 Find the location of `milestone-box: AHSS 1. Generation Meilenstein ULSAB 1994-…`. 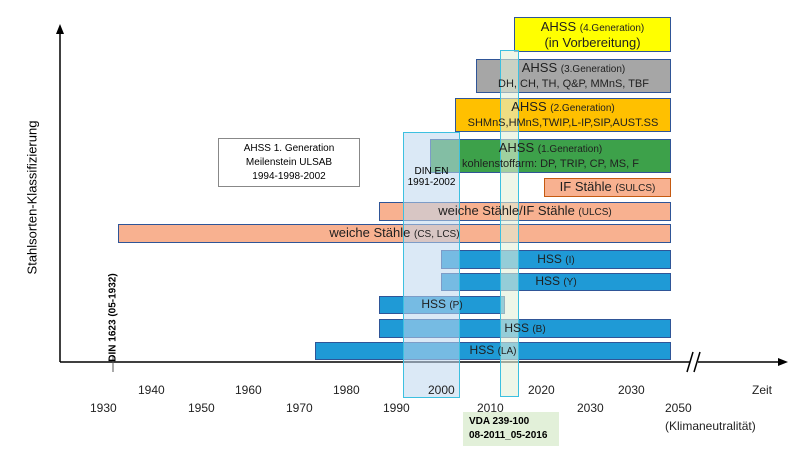

milestone-box: AHSS 1. Generation Meilenstein ULSAB 1994-… is located at coordinates (289, 162).